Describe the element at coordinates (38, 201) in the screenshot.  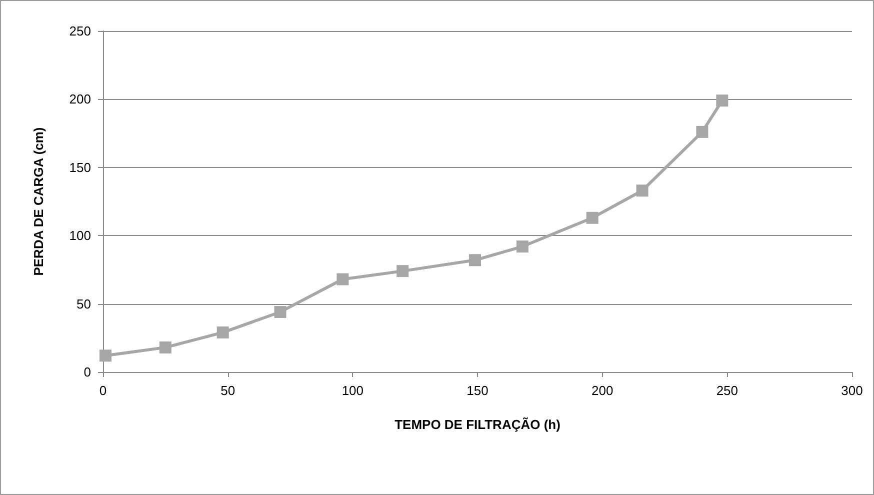
I see `y-axis-title: PERDA DE CARGA (cm)` at that location.